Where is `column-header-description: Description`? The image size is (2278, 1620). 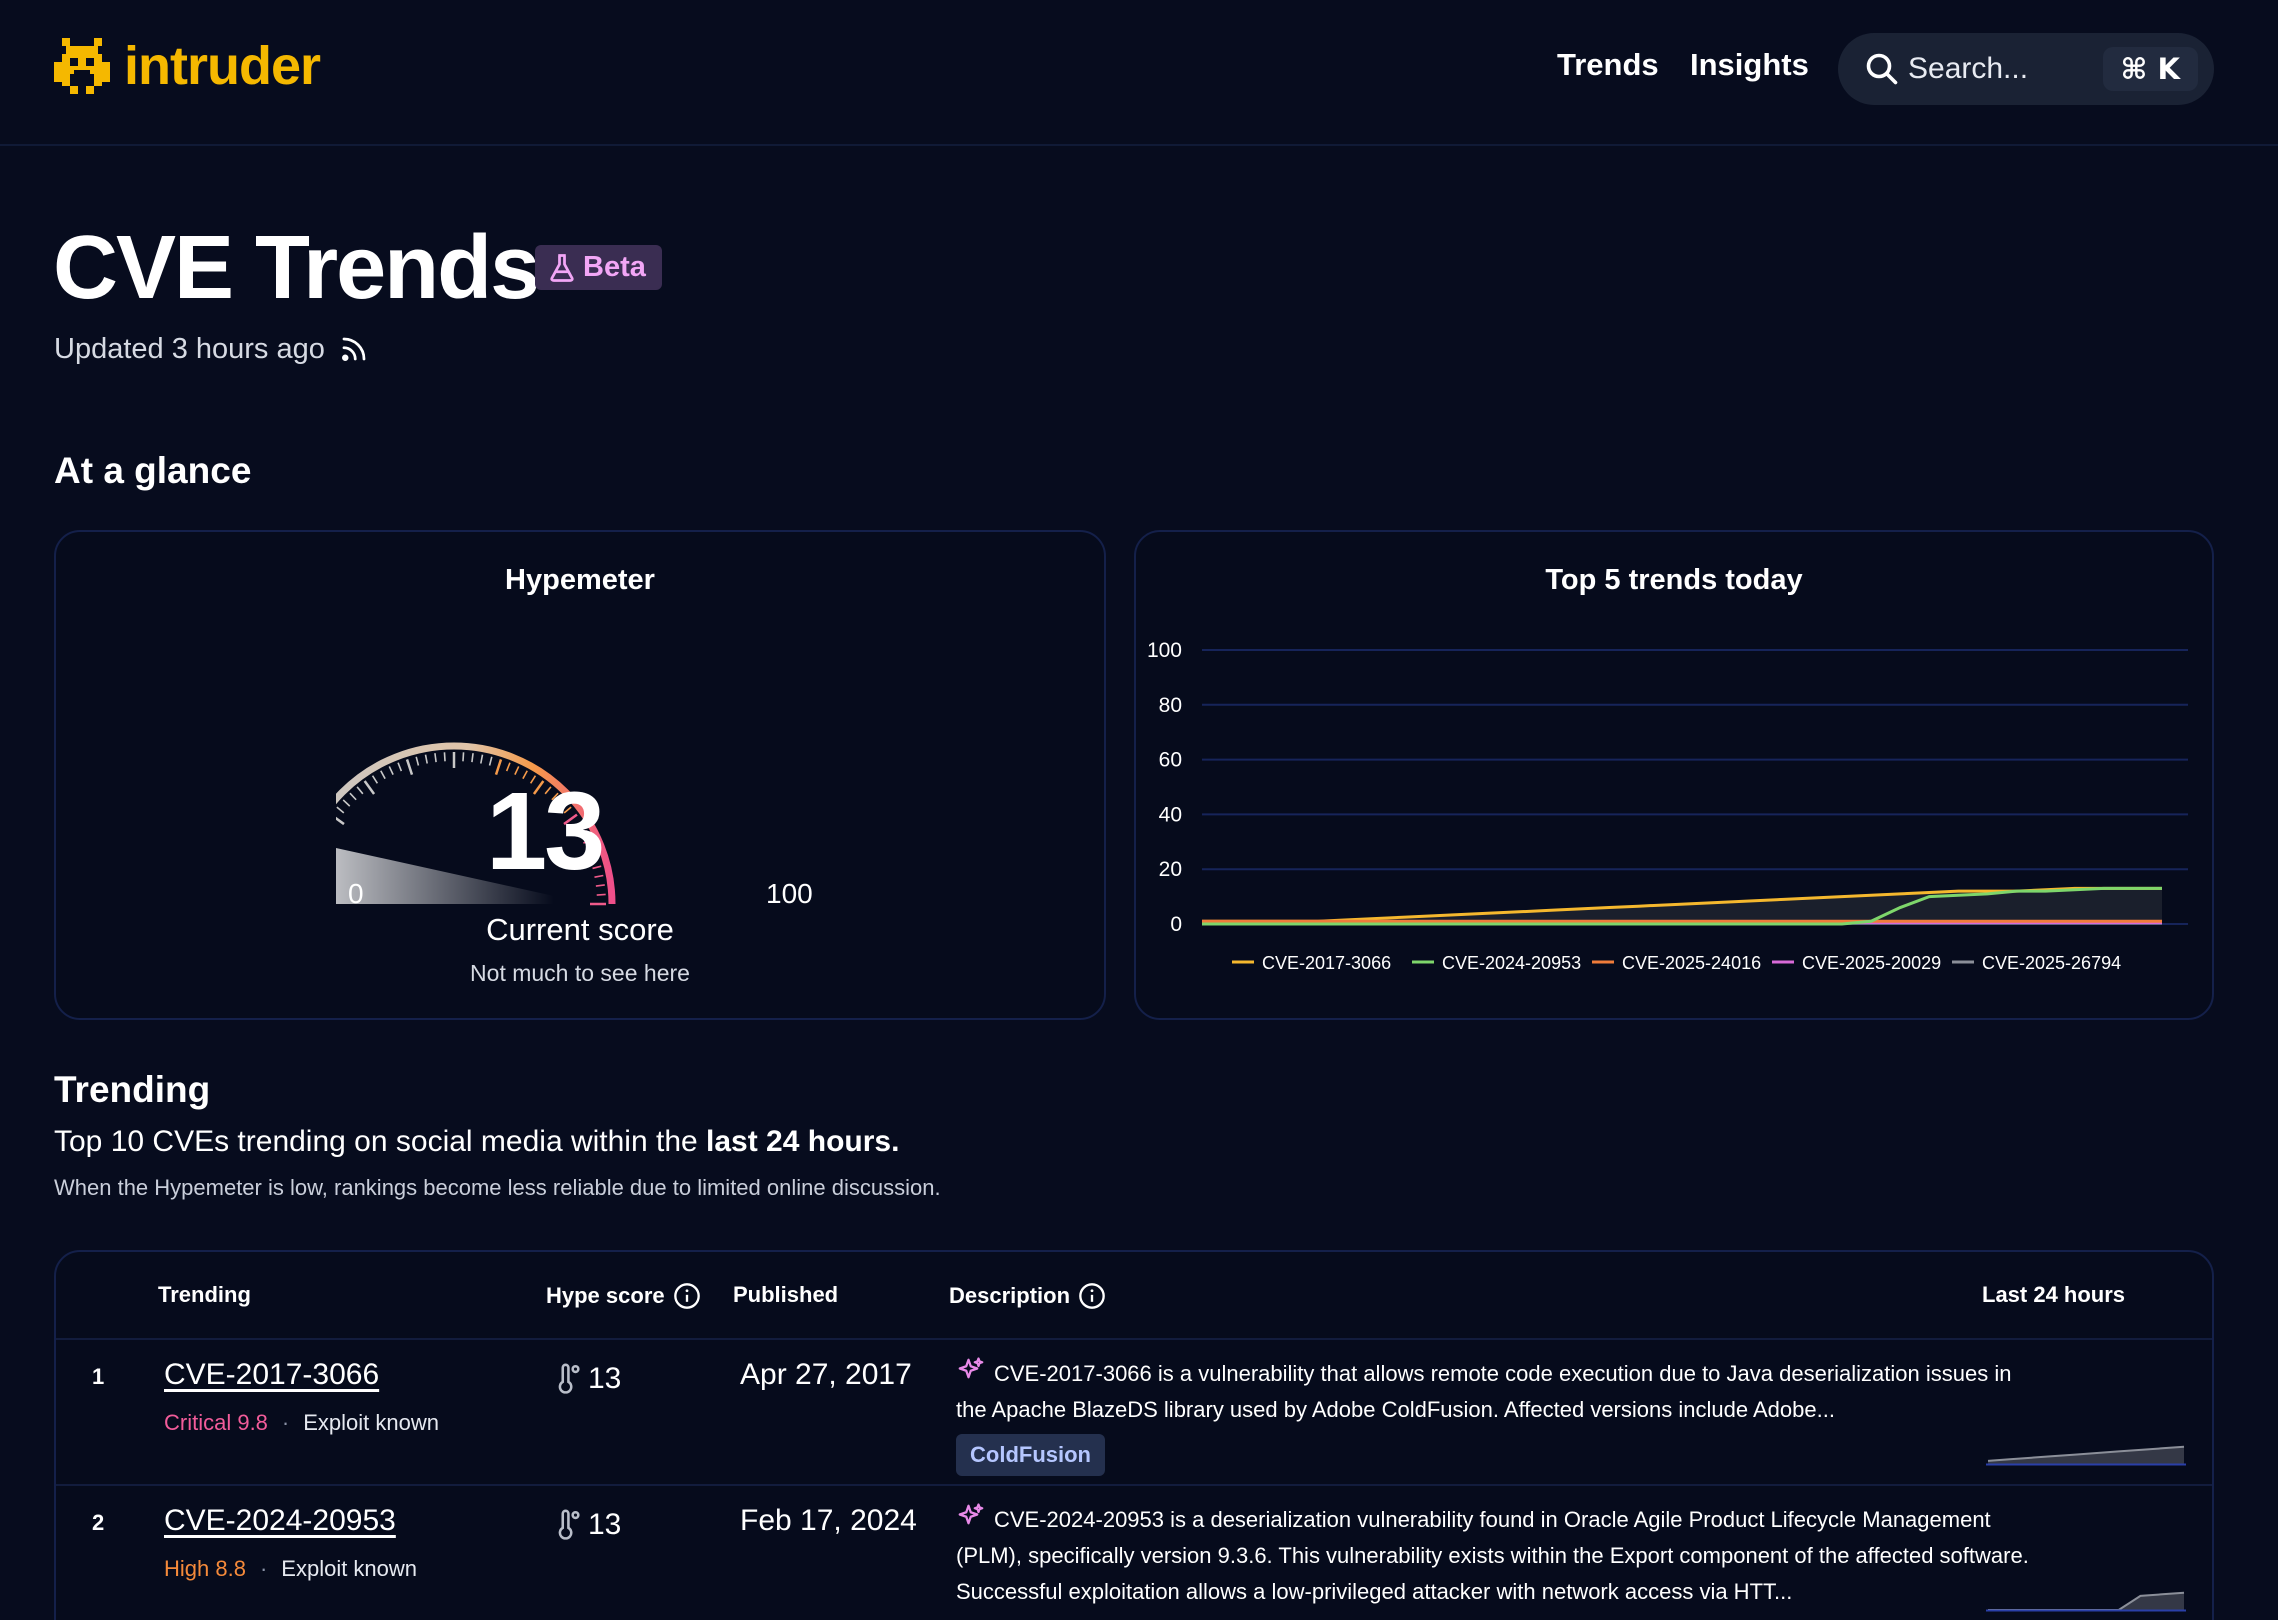 column-header-description: Description is located at coordinates (1027, 1296).